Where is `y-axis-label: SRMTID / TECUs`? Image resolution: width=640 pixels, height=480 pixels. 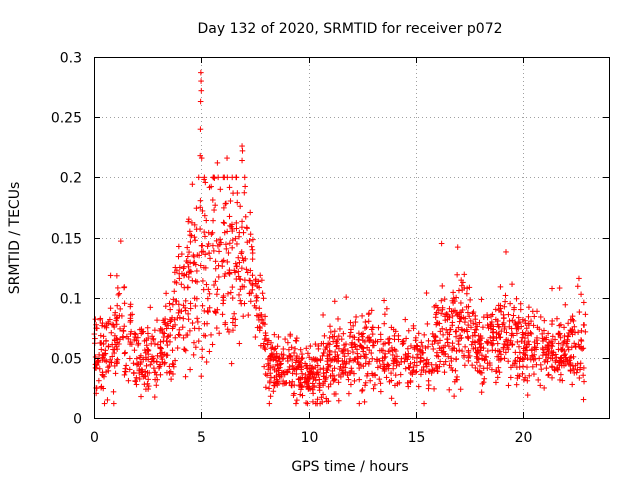
y-axis-label: SRMTID / TECUs is located at coordinates (15, 238).